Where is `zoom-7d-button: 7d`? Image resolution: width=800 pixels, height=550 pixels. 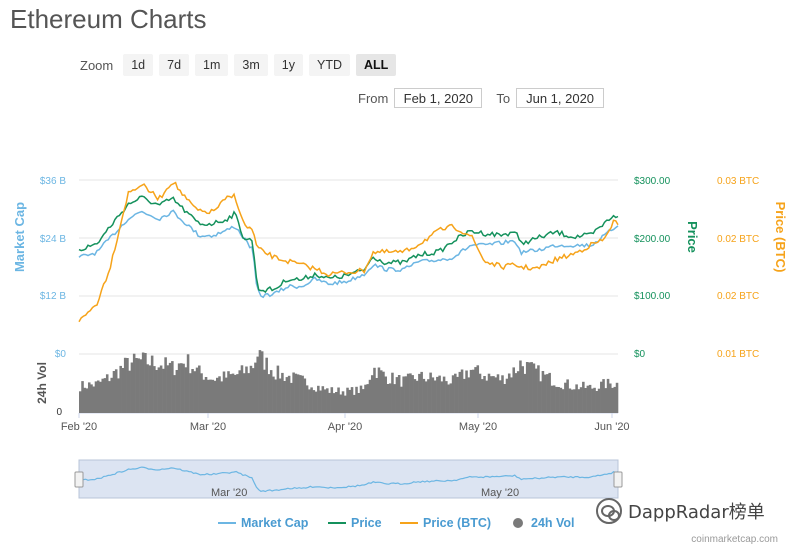 zoom-7d-button: 7d is located at coordinates (174, 65).